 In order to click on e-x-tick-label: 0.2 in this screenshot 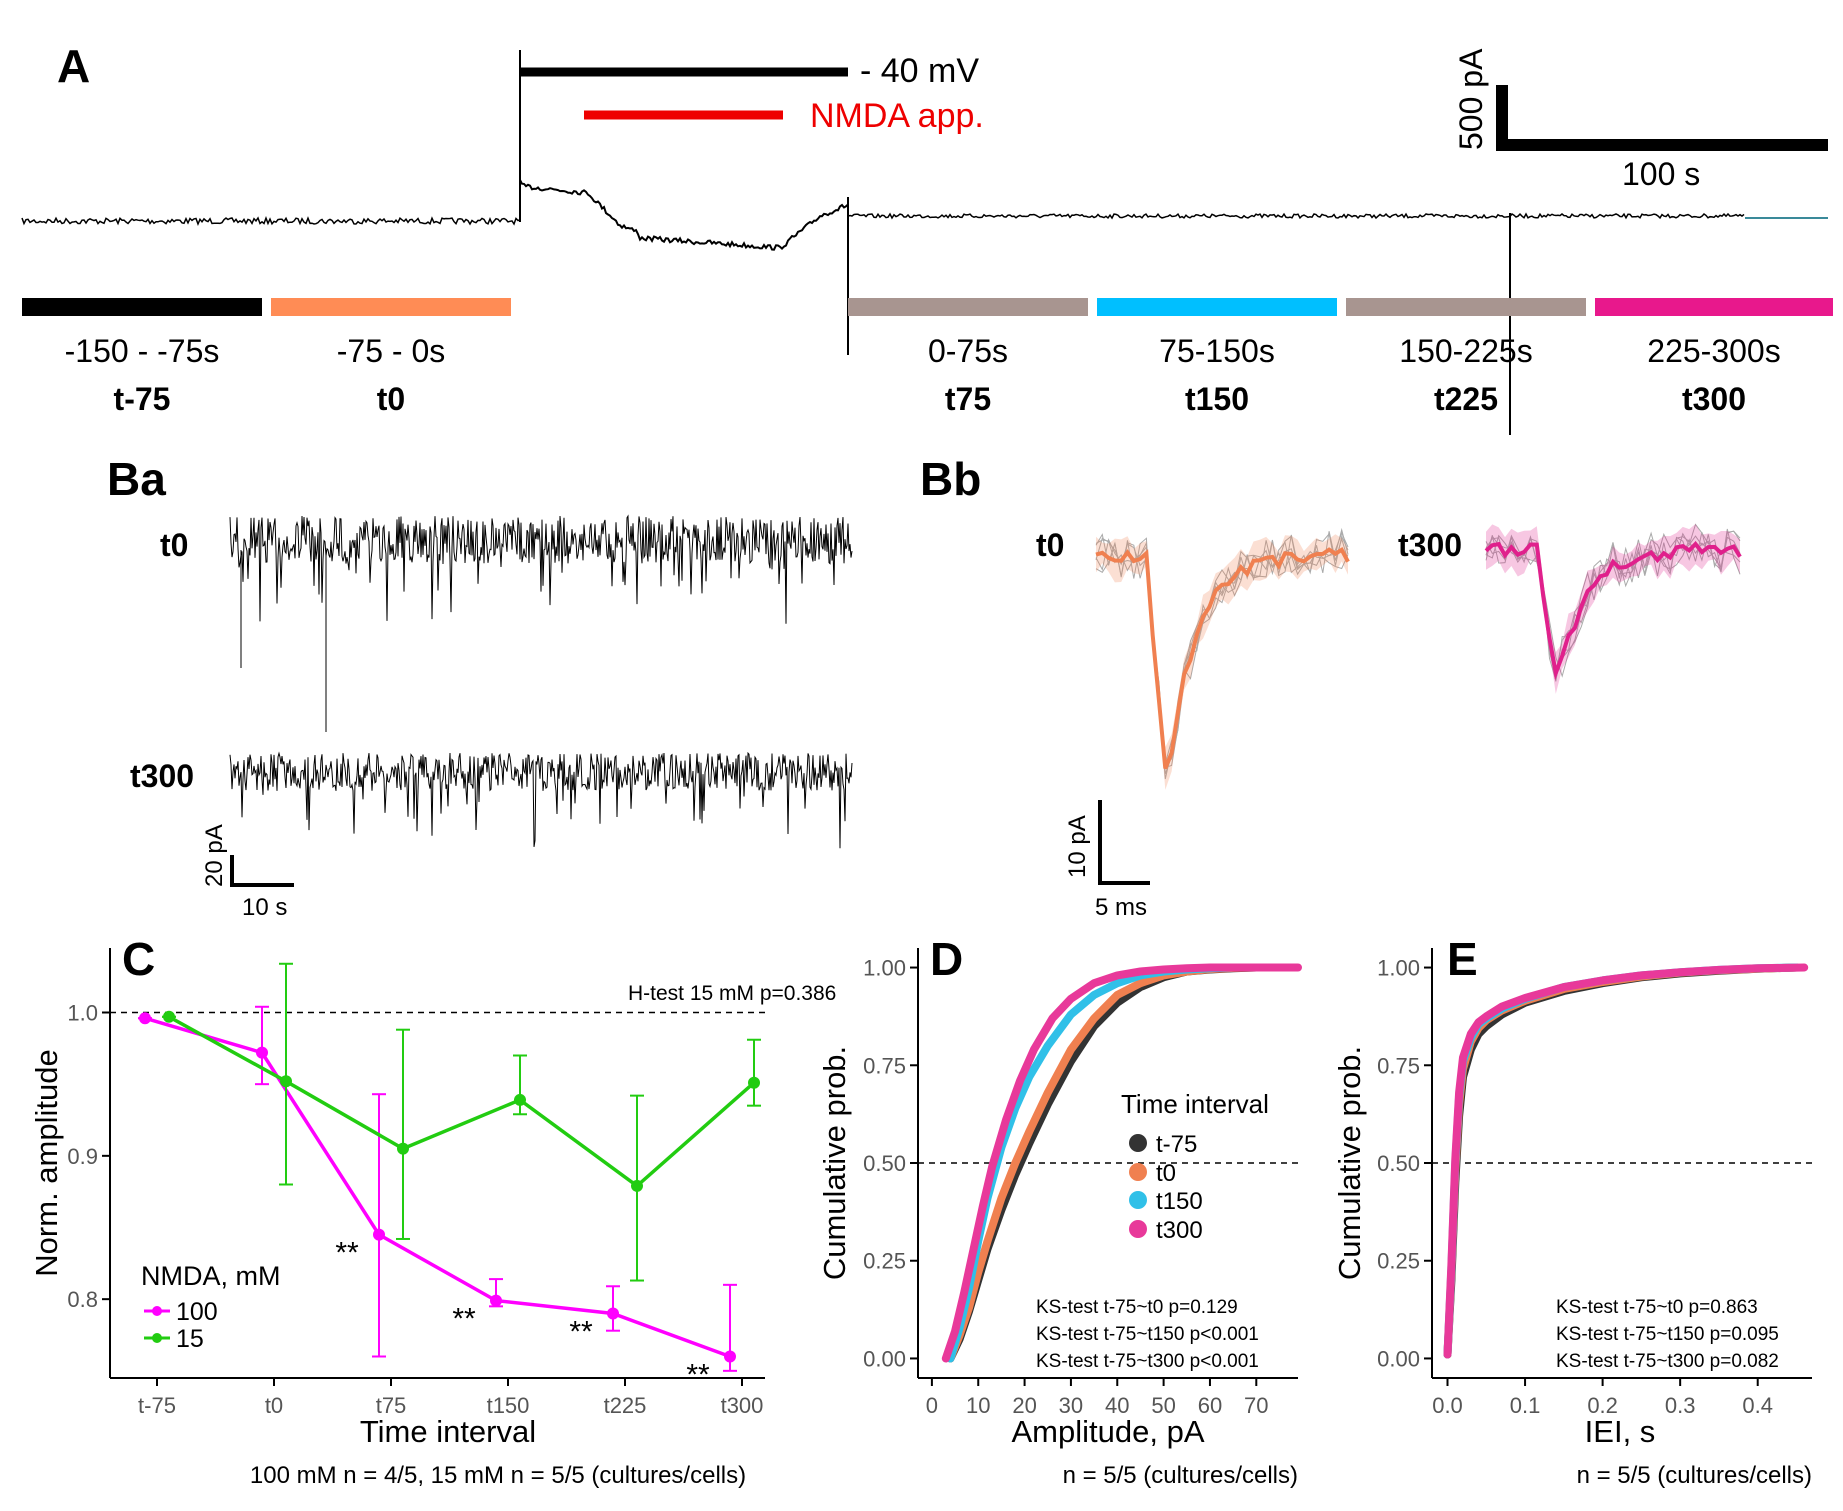, I will do `click(1602, 1405)`.